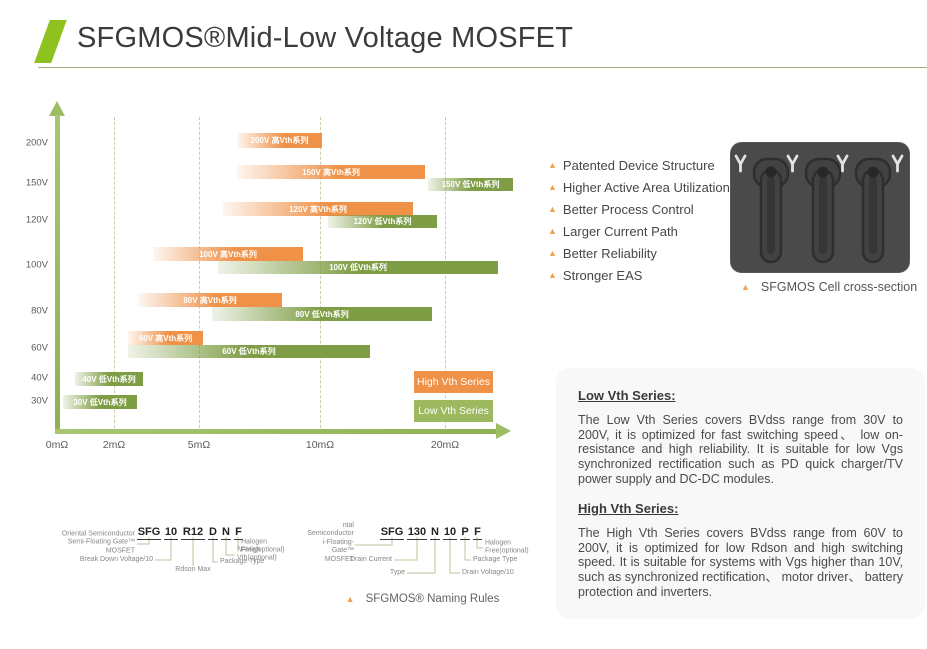  Describe the element at coordinates (602, 275) in the screenshot. I see `feature-text: Stronger EAS` at that location.